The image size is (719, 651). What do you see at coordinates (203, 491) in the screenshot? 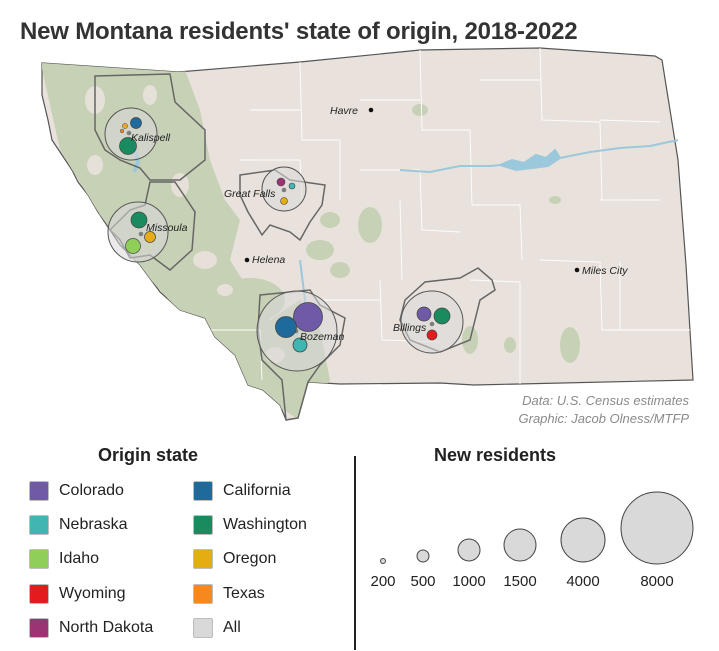
I see `legend-swatch-california` at bounding box center [203, 491].